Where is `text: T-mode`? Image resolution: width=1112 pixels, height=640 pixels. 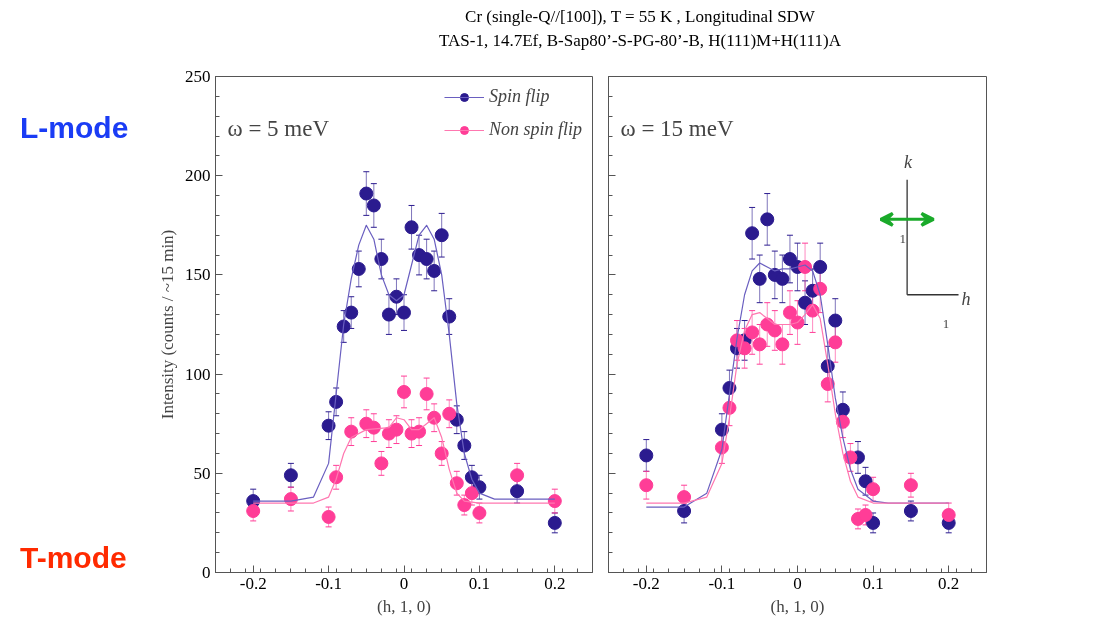 text: T-mode is located at coordinates (73, 558).